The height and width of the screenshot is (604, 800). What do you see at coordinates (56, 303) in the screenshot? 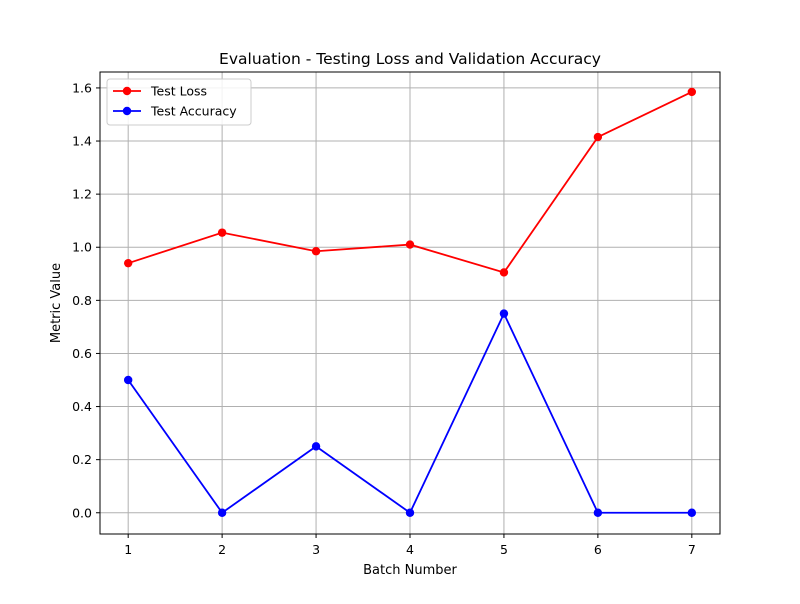
I see `y-axis-label: Metric Value` at bounding box center [56, 303].